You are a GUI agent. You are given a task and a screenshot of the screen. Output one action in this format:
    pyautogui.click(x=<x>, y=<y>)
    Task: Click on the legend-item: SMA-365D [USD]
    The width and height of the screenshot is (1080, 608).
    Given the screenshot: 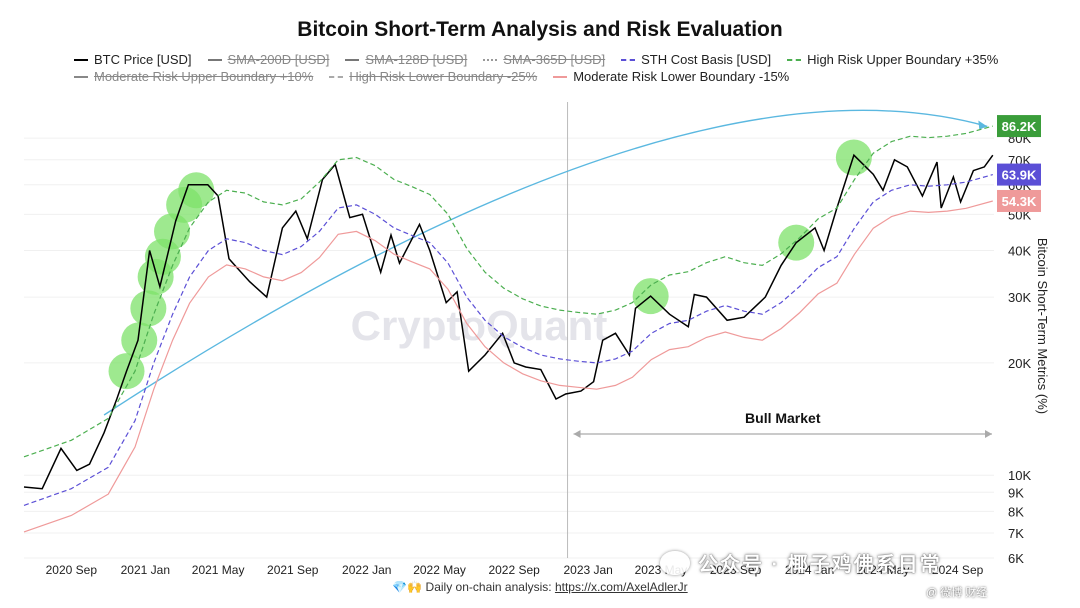 What is the action you would take?
    pyautogui.click(x=544, y=59)
    